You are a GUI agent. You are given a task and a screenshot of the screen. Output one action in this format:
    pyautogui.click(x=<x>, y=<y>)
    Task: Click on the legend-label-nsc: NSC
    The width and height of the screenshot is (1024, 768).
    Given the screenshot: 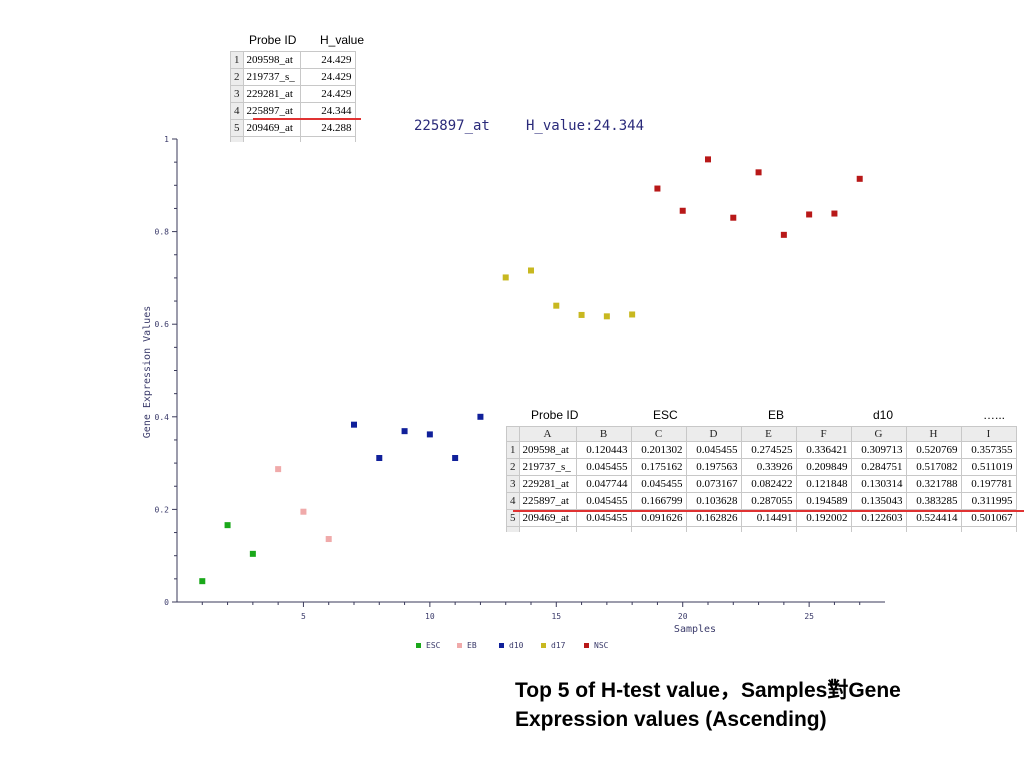 What is the action you would take?
    pyautogui.click(x=601, y=645)
    